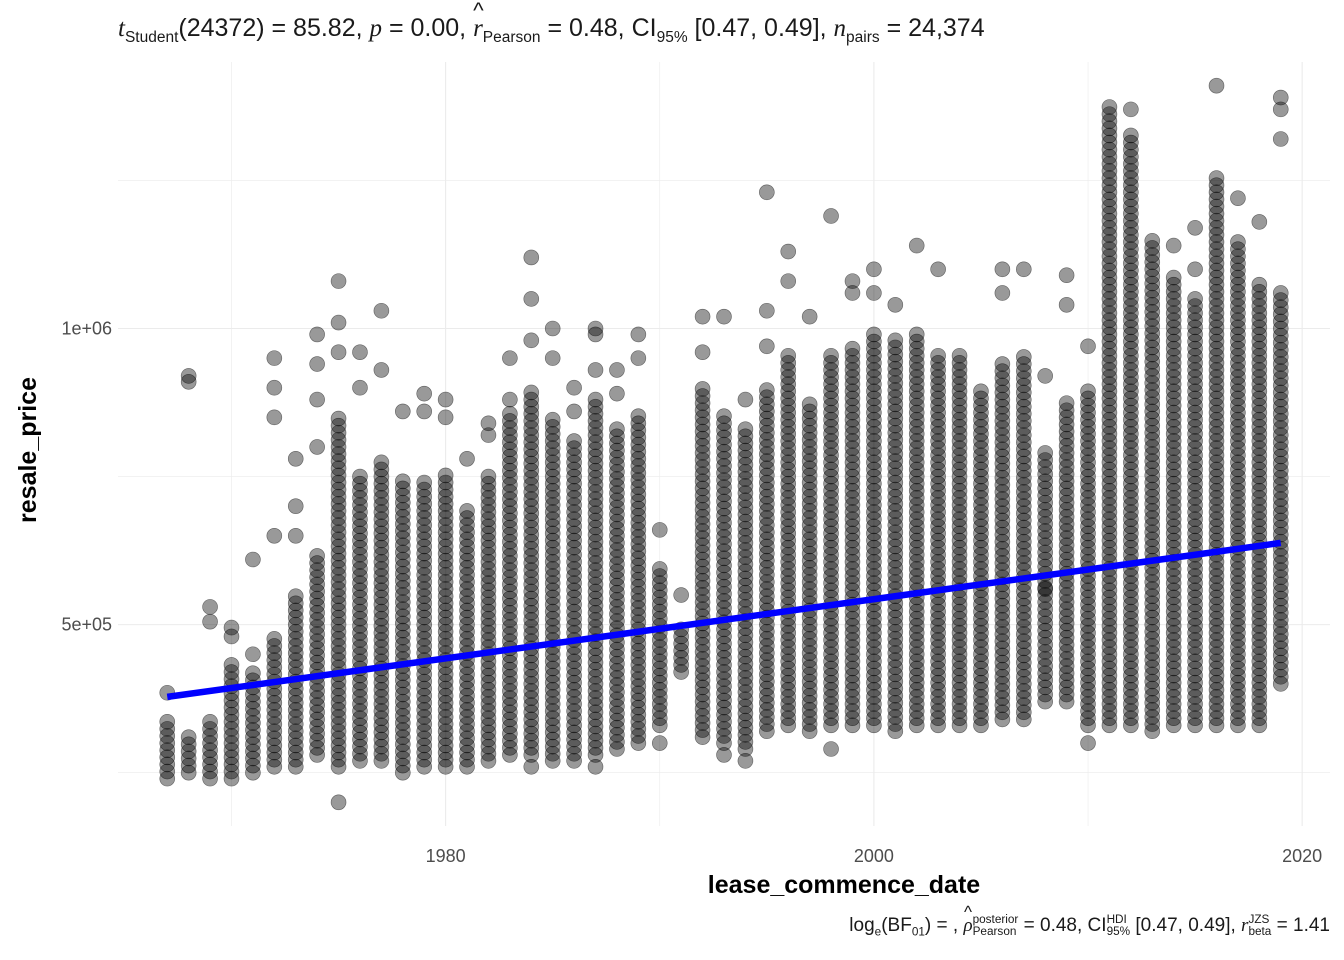 The image size is (1344, 960). What do you see at coordinates (918, 932) in the screenshot?
I see `bf-subscript: 01` at bounding box center [918, 932].